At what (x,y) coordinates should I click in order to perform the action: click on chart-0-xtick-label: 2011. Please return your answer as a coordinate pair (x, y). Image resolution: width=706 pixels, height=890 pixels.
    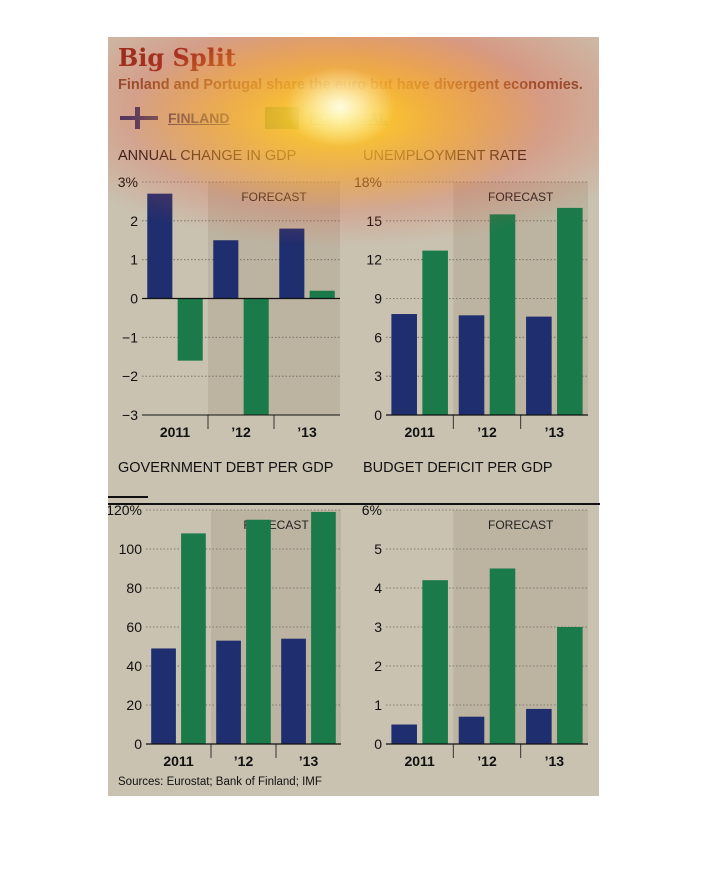
    Looking at the image, I should click on (175, 432).